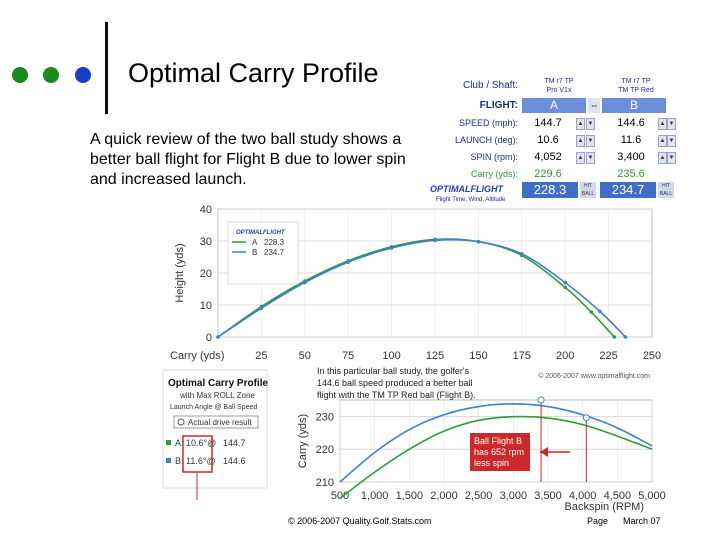  Describe the element at coordinates (498, 105) in the screenshot. I see `flight-label: FLIGHT:` at that location.